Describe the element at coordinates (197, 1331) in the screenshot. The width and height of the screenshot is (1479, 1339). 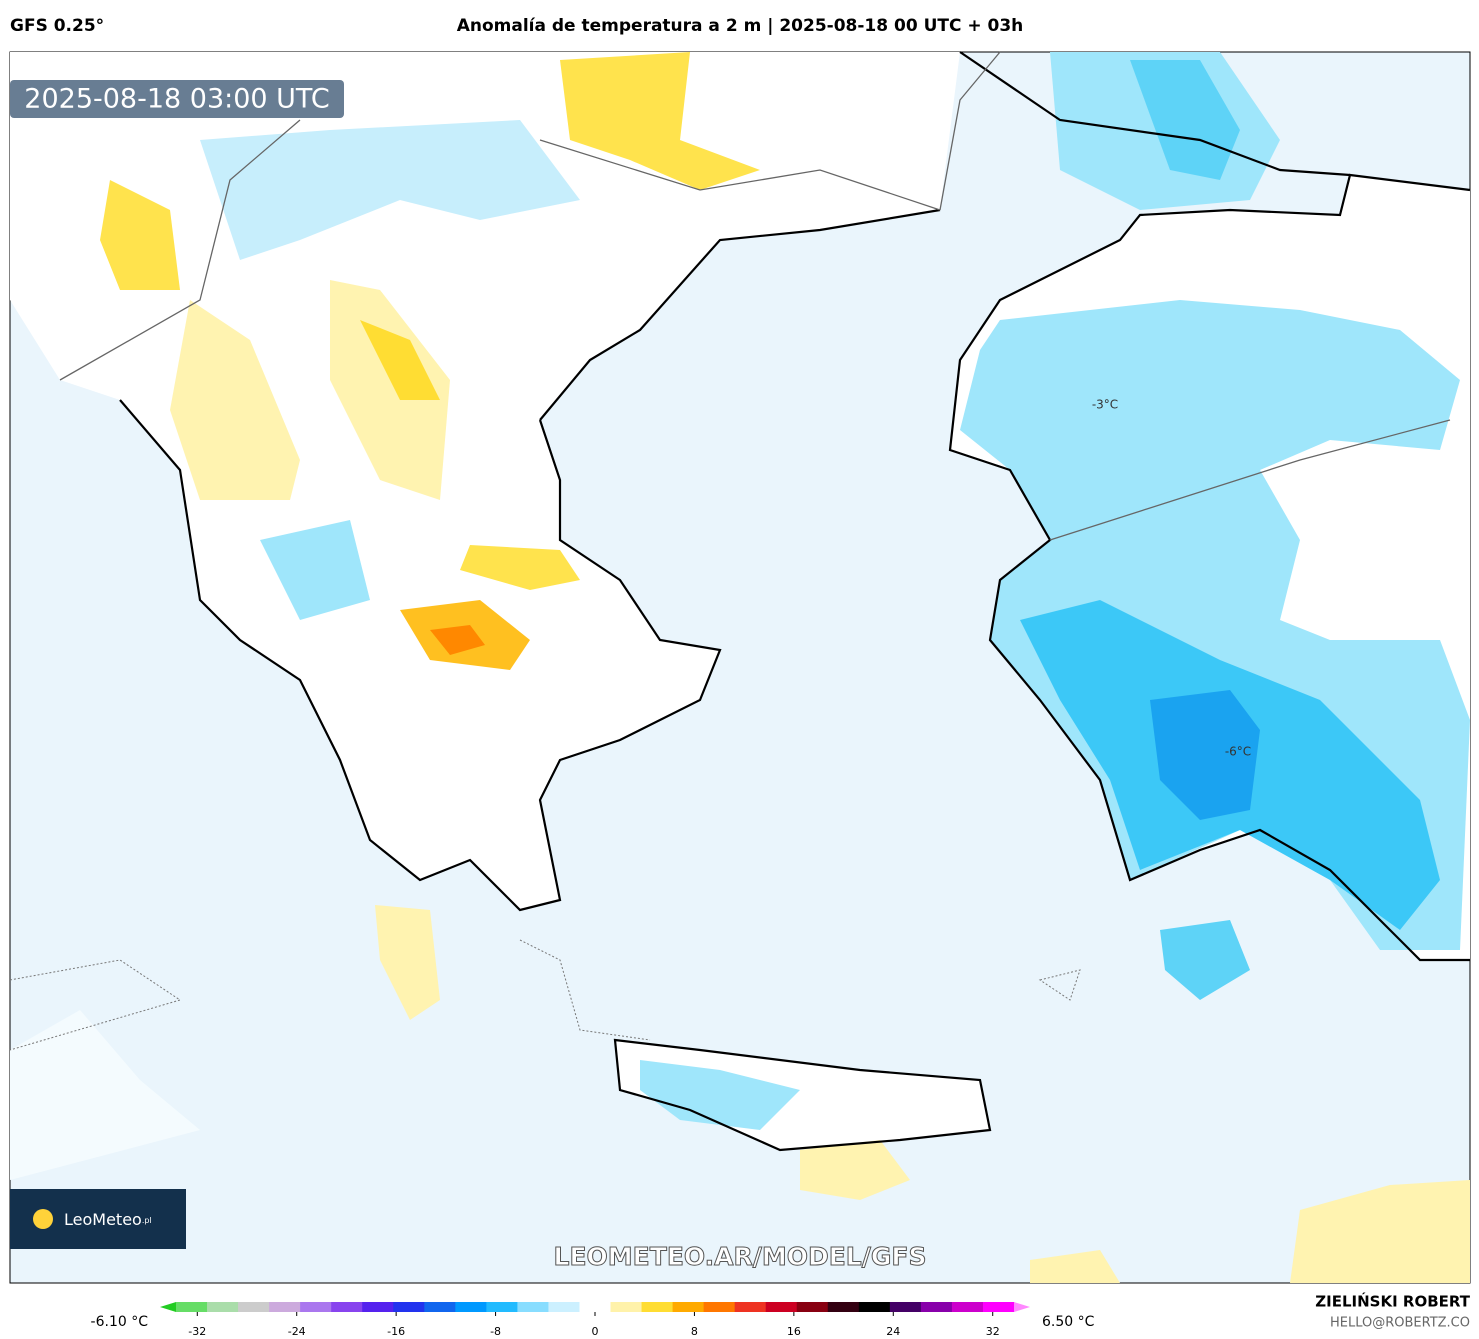
I see `colorbar-tick-label: -32` at that location.